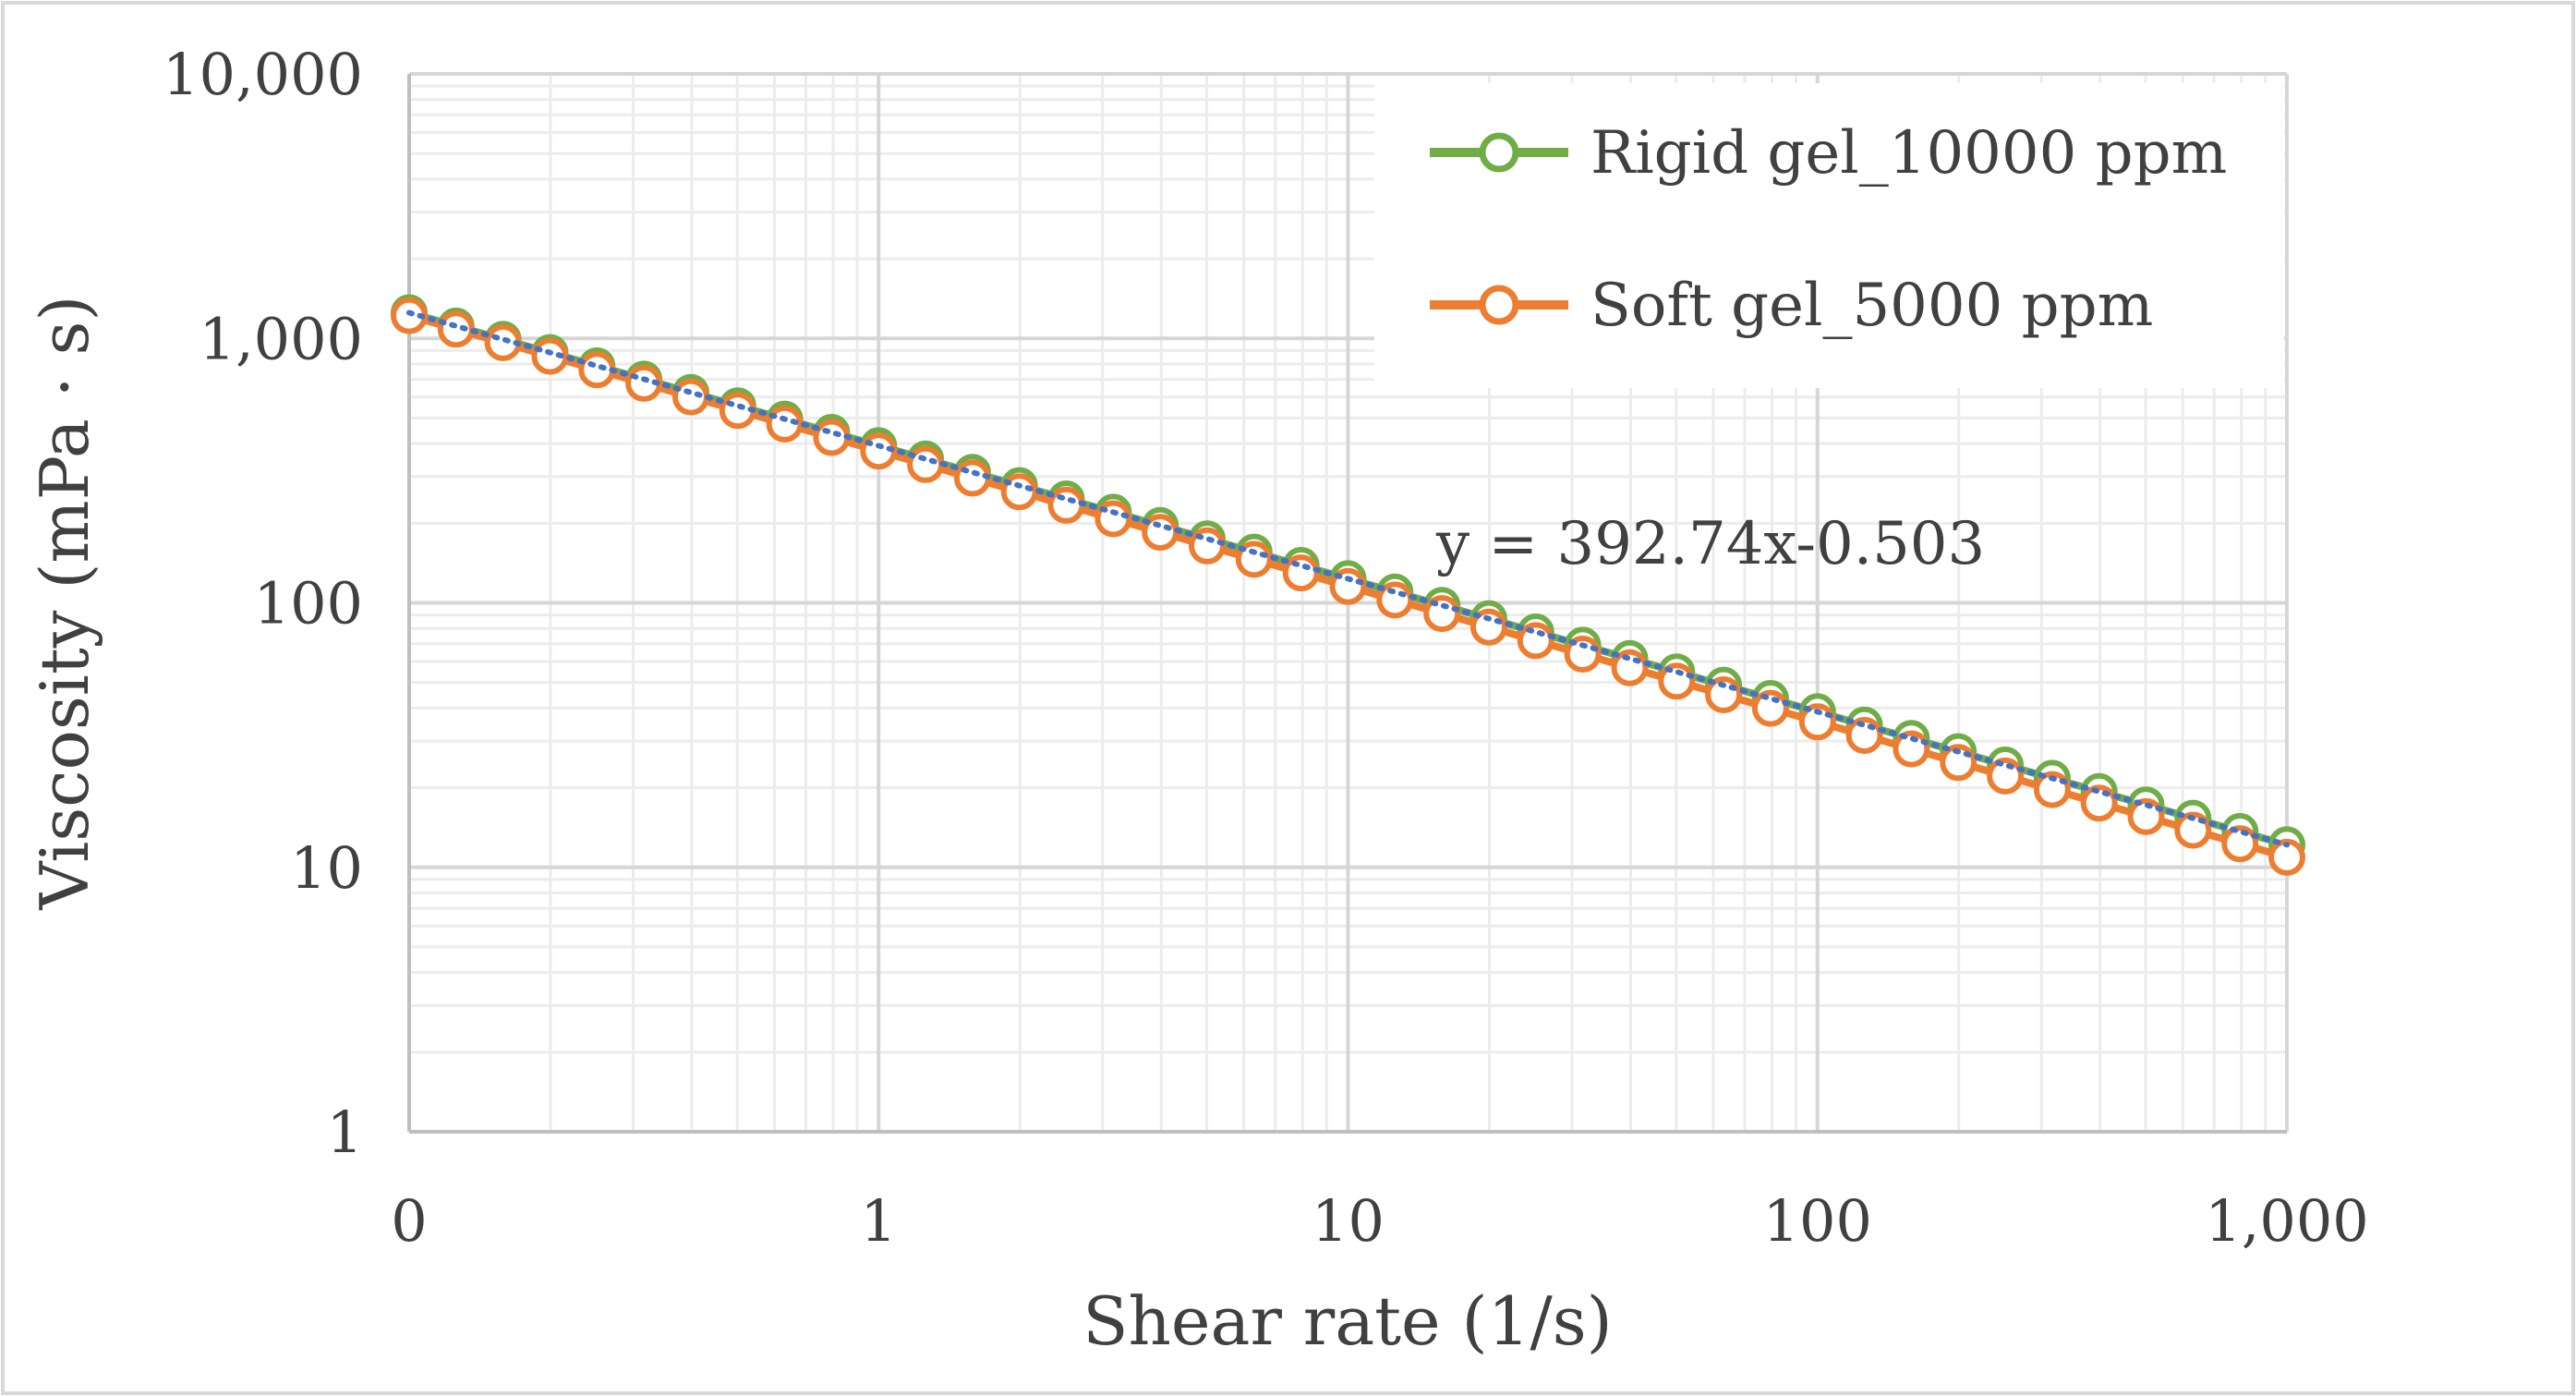 Image resolution: width=2576 pixels, height=1396 pixels. I want to click on x-tick-label: 0, so click(409, 1221).